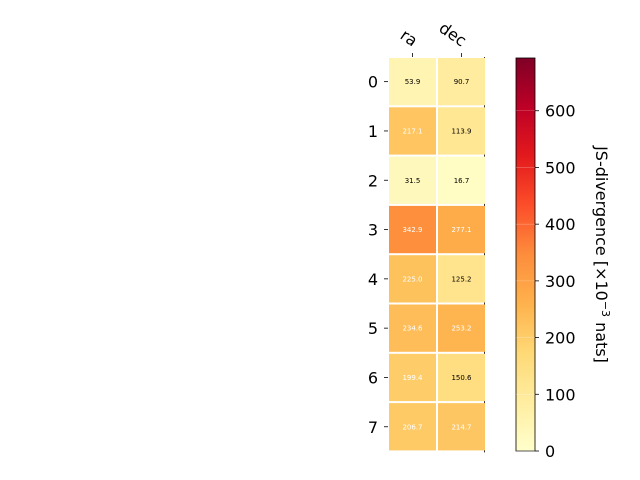  I want to click on cell-value-label: 217.1, so click(412, 131).